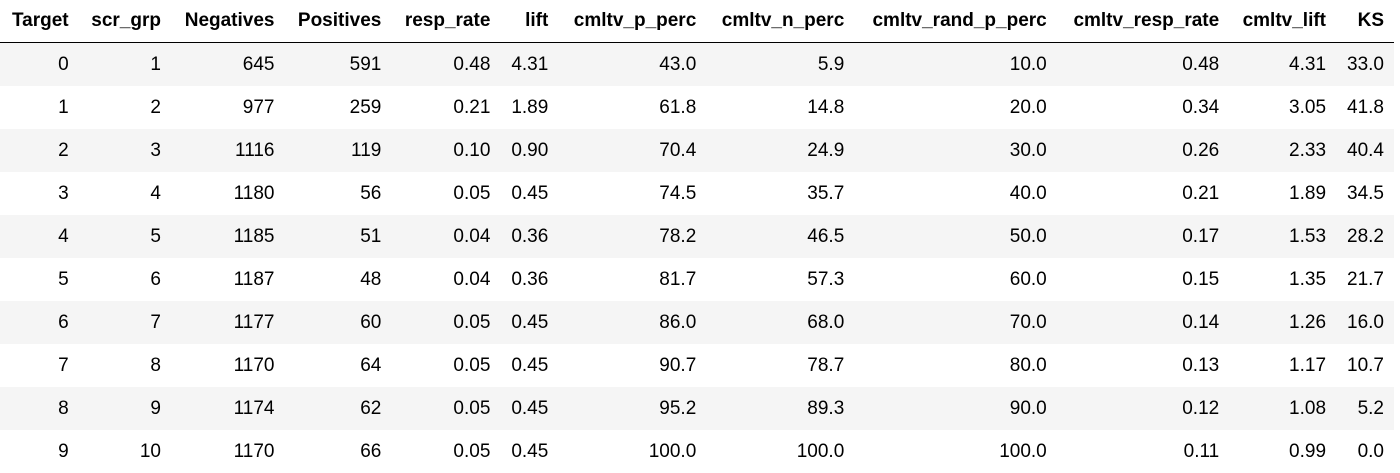  What do you see at coordinates (632, 65) in the screenshot?
I see `cell-cmltv-p-perc: 43.0` at bounding box center [632, 65].